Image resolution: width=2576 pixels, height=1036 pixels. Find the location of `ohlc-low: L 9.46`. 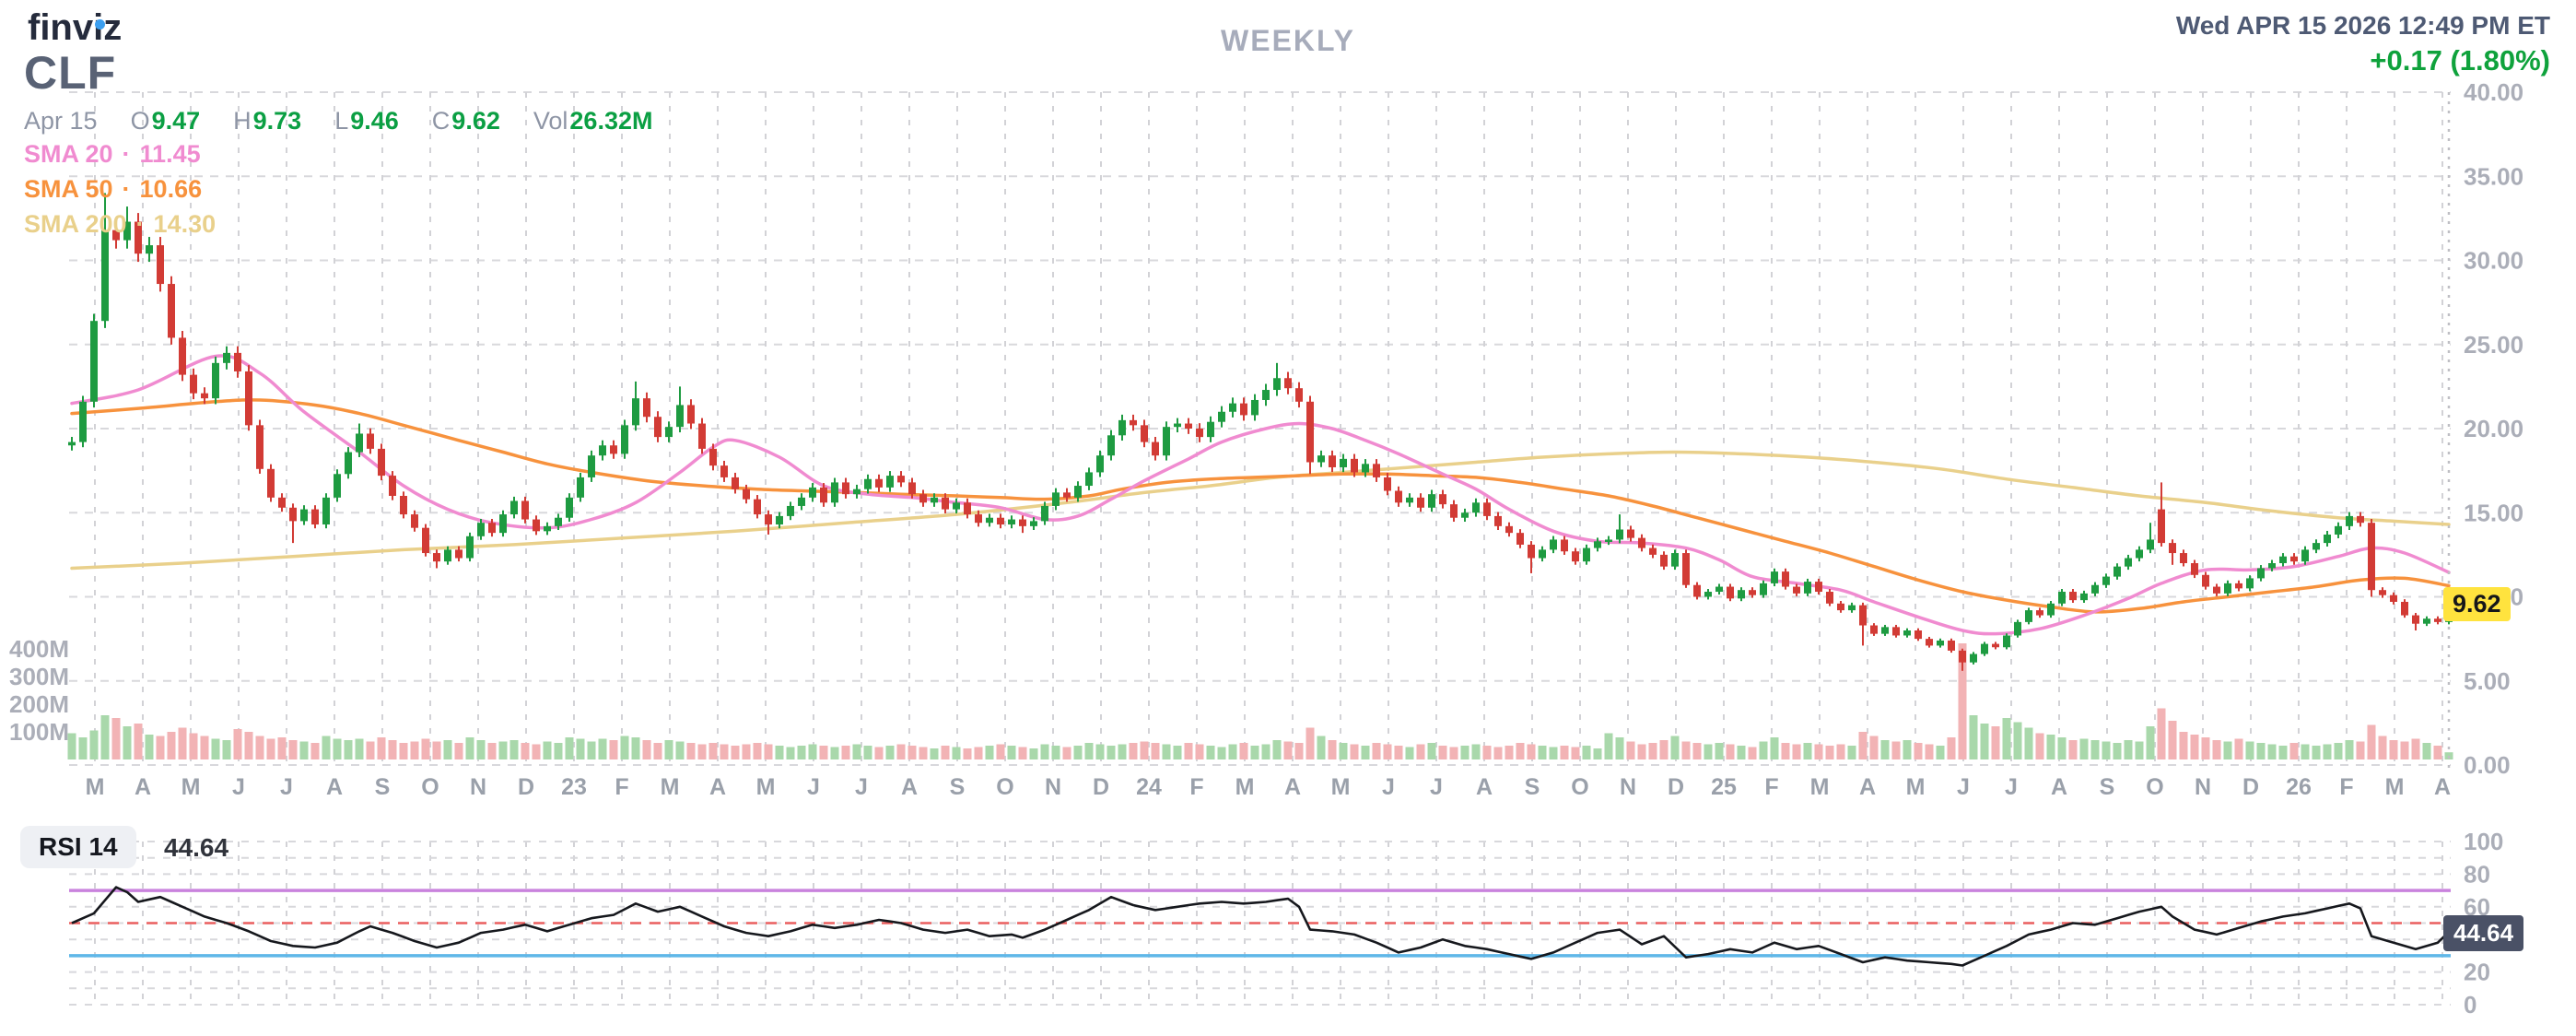

ohlc-low: L 9.46 is located at coordinates (366, 121).